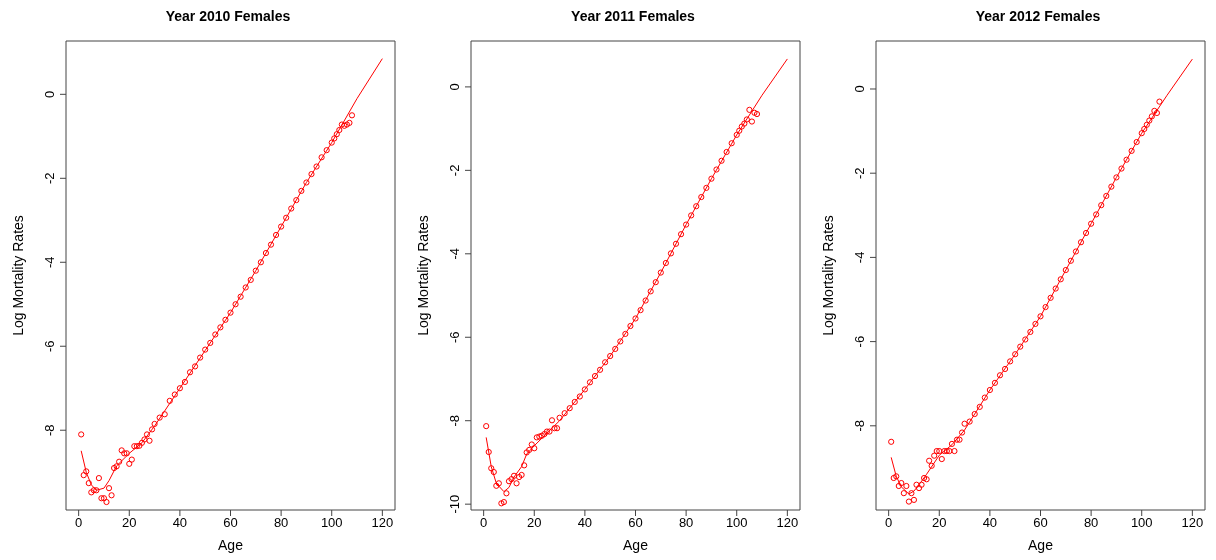 This screenshot has width=1216, height=560. I want to click on y-tick-label: -10, so click(454, 504).